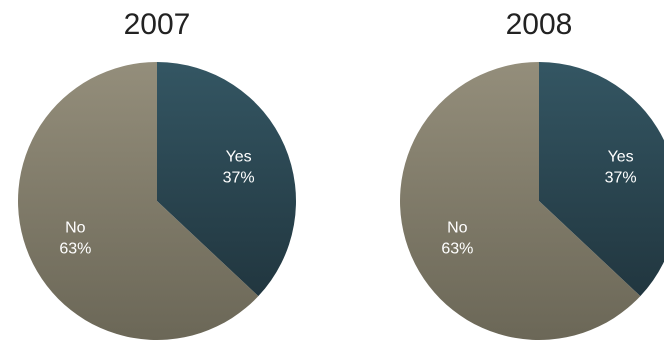  I want to click on chart-title: 2007, so click(157, 24).